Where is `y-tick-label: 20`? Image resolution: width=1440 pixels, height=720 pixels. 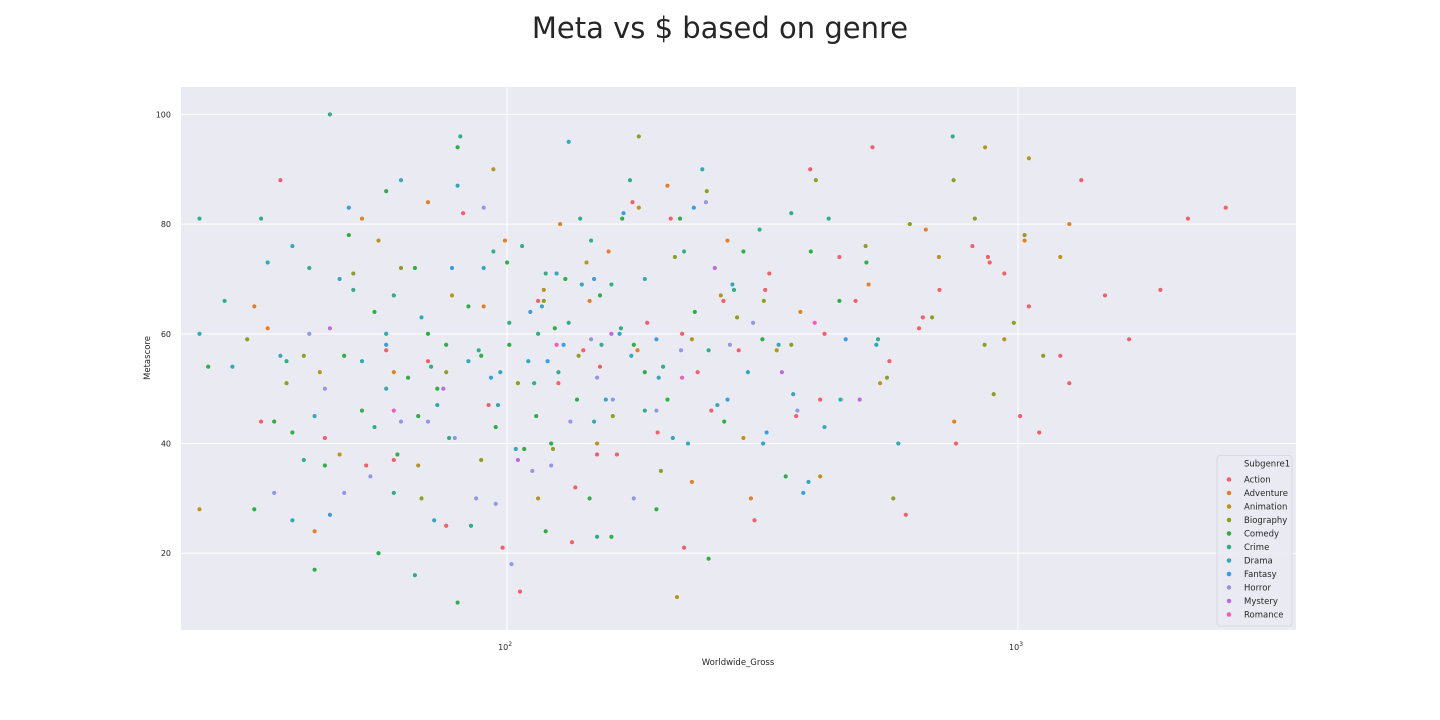
y-tick-label: 20 is located at coordinates (166, 553).